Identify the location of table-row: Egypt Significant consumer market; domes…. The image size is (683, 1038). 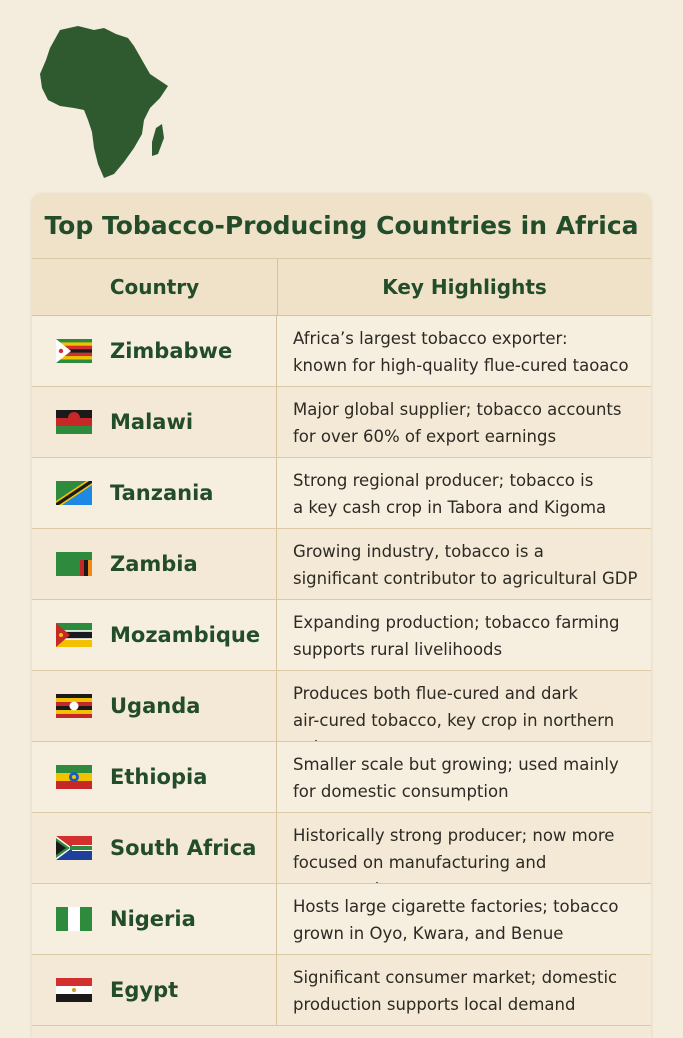
(341, 990).